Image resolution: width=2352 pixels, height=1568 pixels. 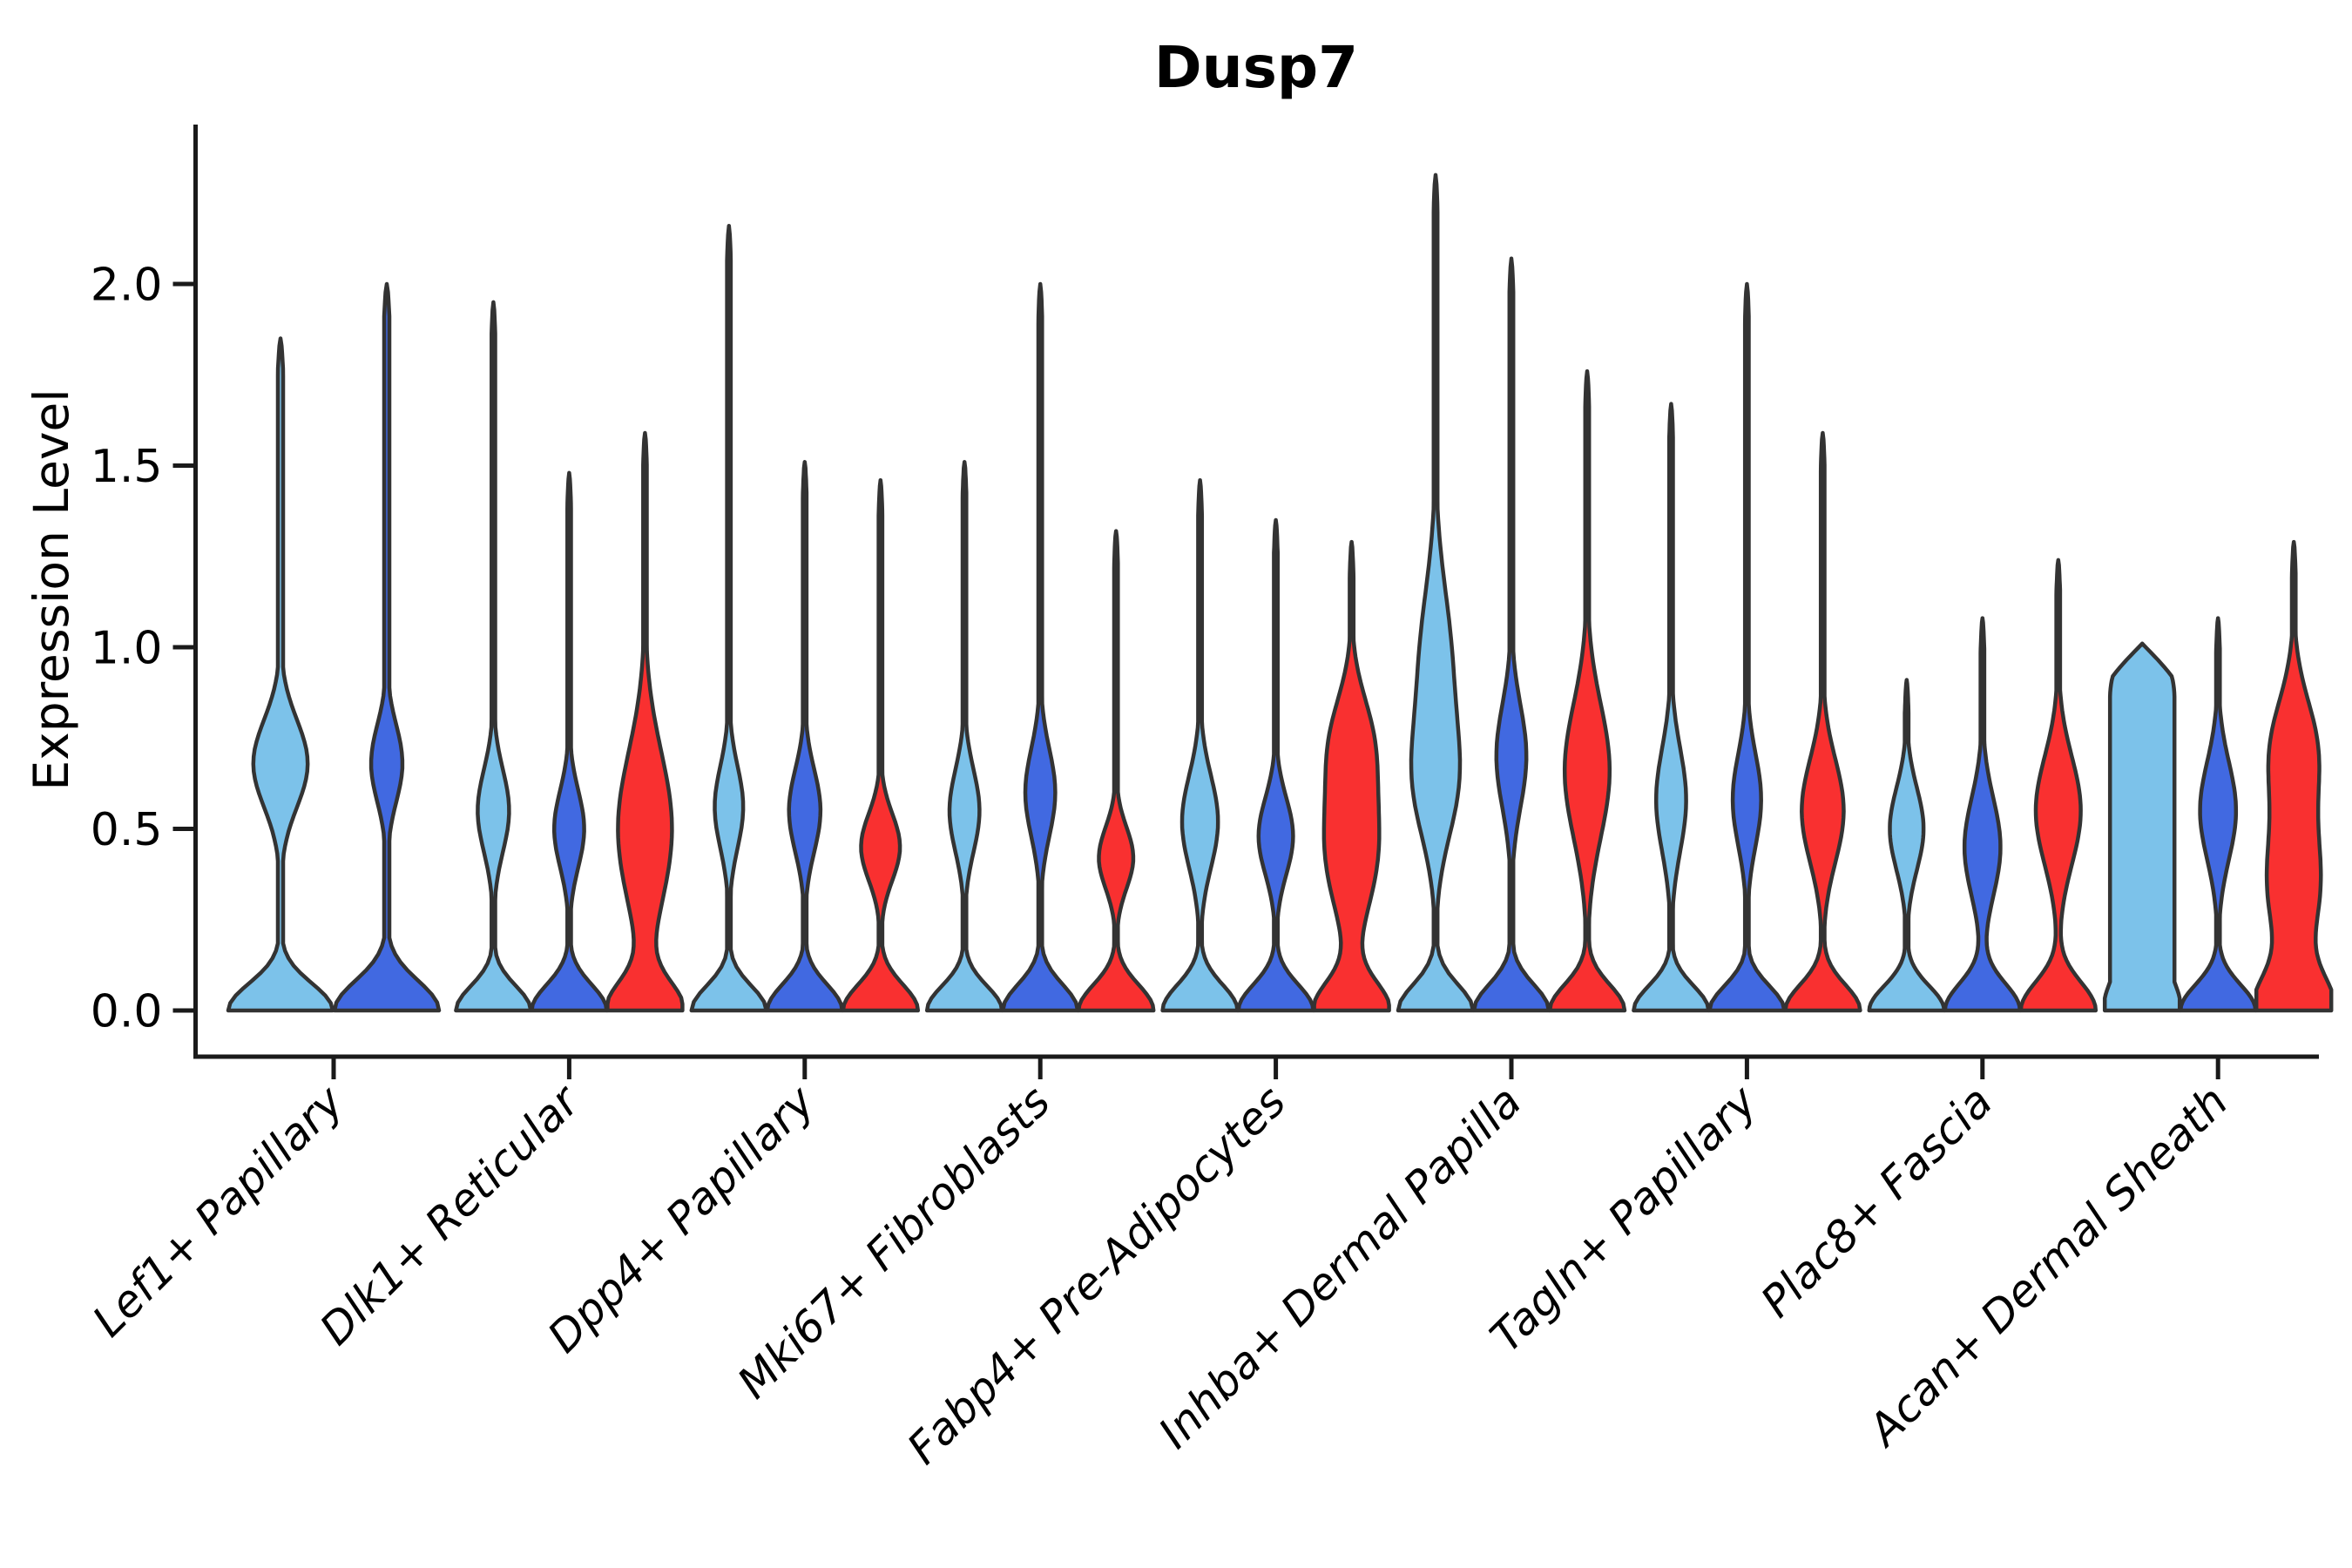 I want to click on y-axis-label: Expression Level, so click(x=52, y=589).